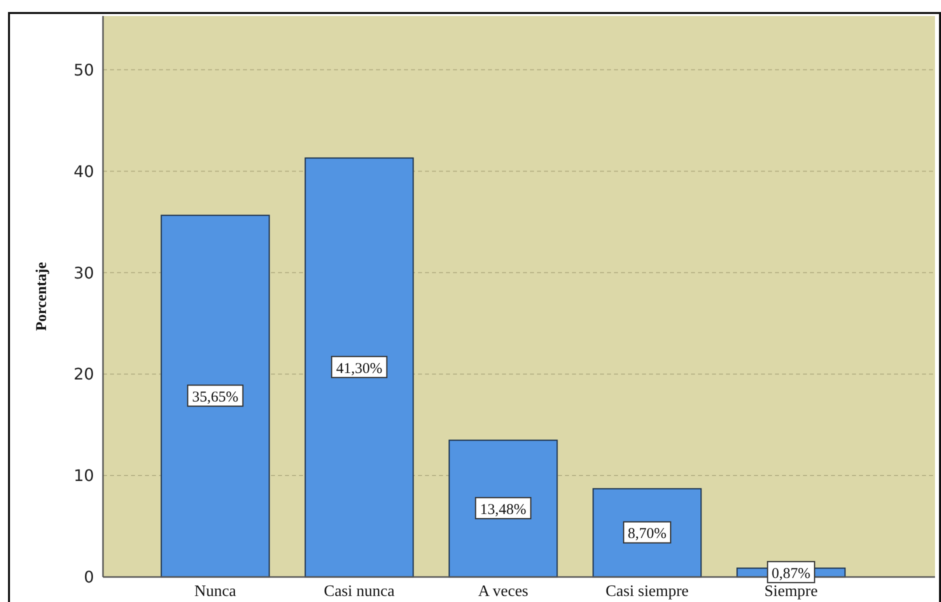  I want to click on y-tick-label: 0, so click(89, 577).